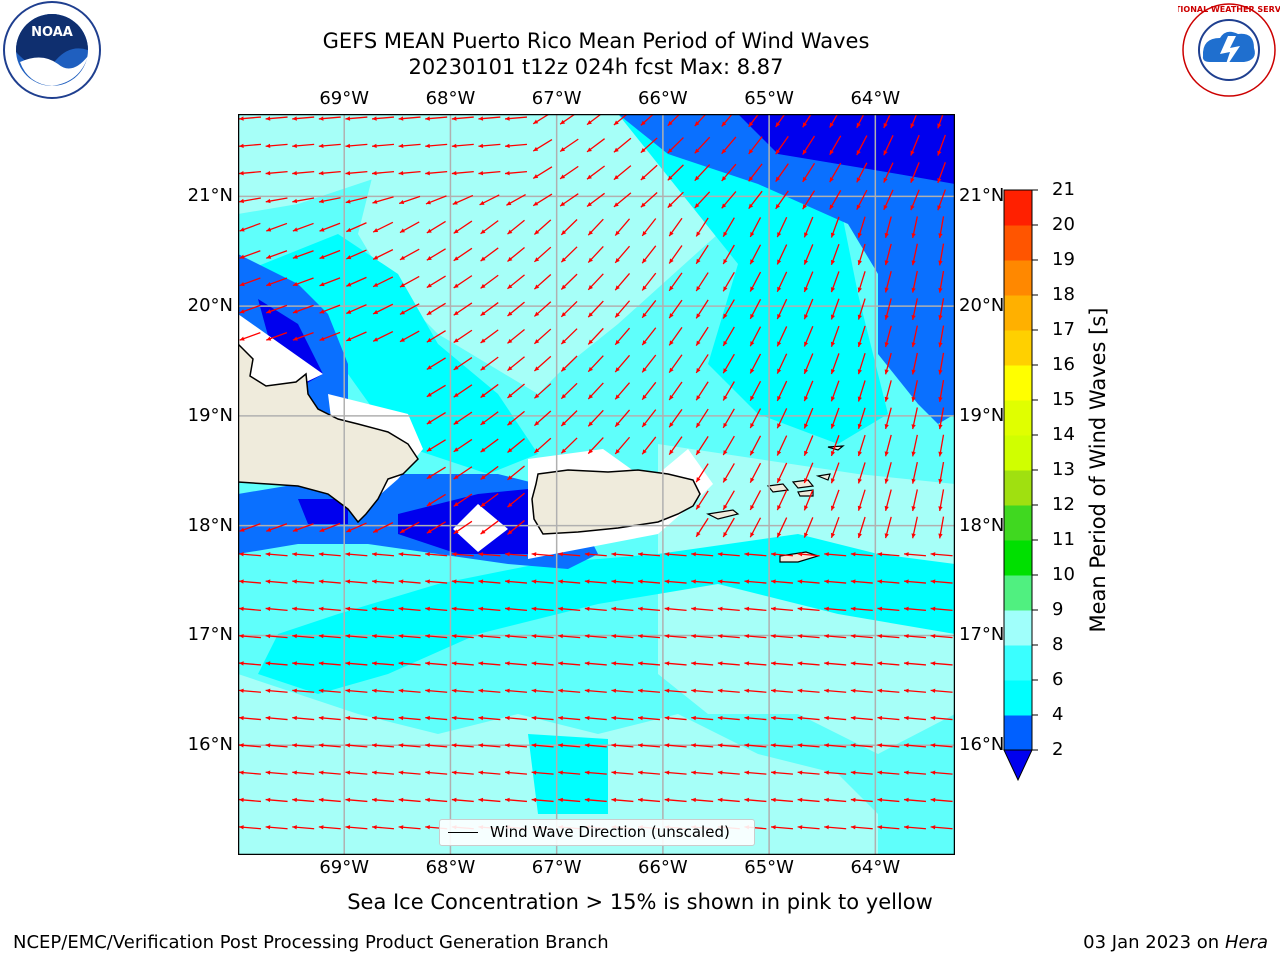  I want to click on map-legend: Wind Wave Direction (unscaled), so click(597, 832).